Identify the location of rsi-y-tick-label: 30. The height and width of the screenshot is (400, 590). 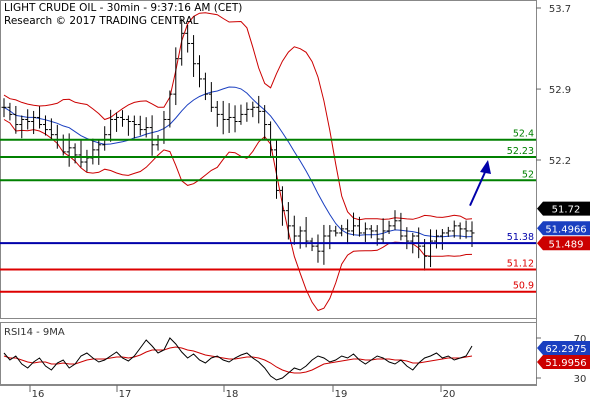
(580, 379).